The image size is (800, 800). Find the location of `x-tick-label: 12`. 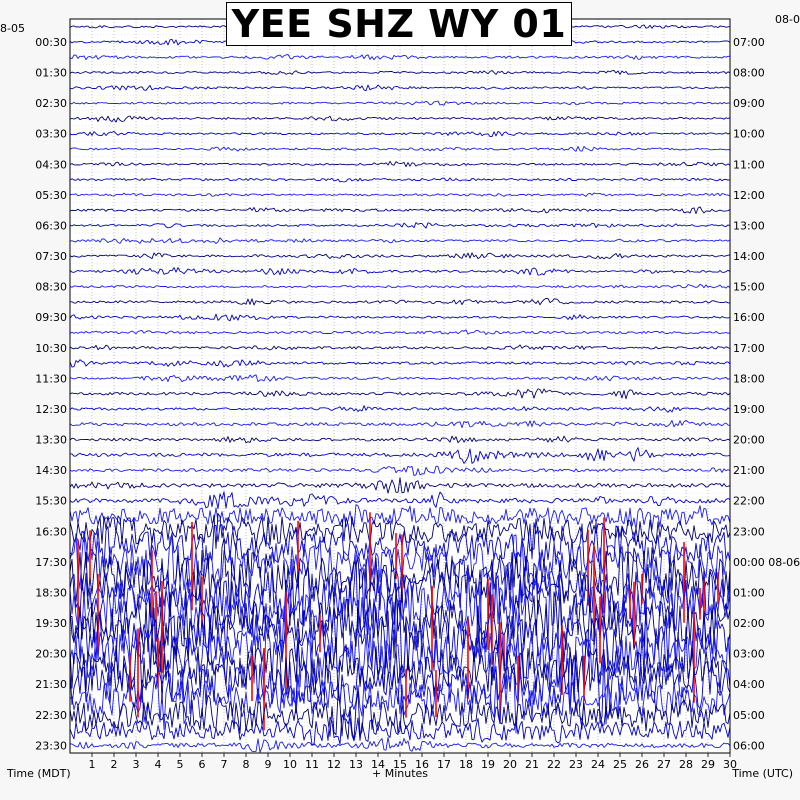

x-tick-label: 12 is located at coordinates (334, 764).